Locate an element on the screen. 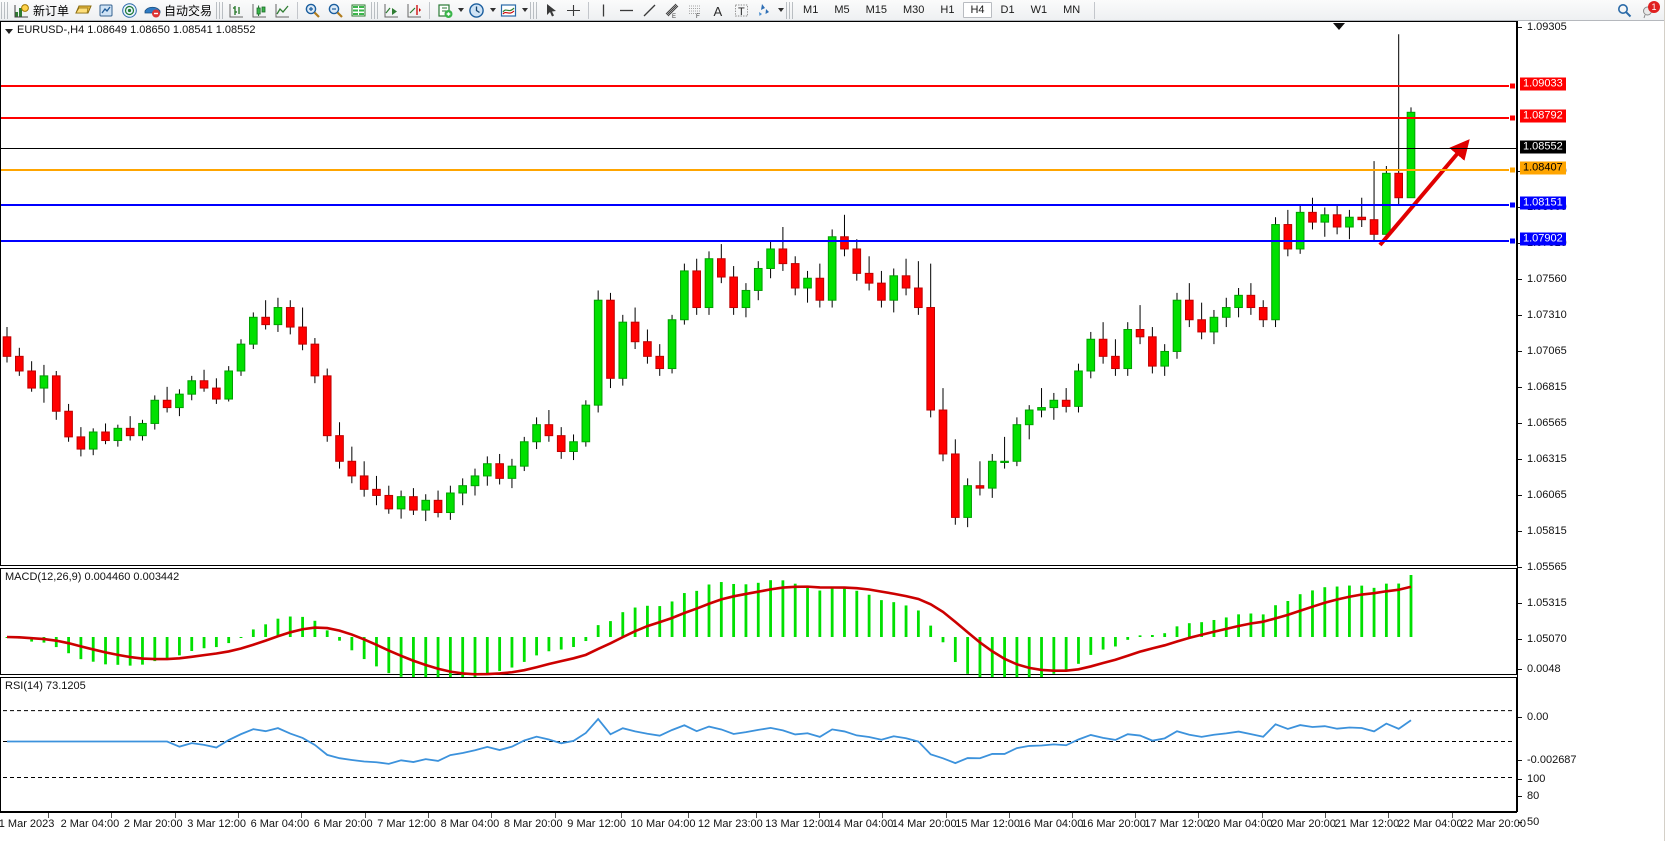 This screenshot has height=841, width=1665. equidistant-channel-button: E is located at coordinates (672, 10).